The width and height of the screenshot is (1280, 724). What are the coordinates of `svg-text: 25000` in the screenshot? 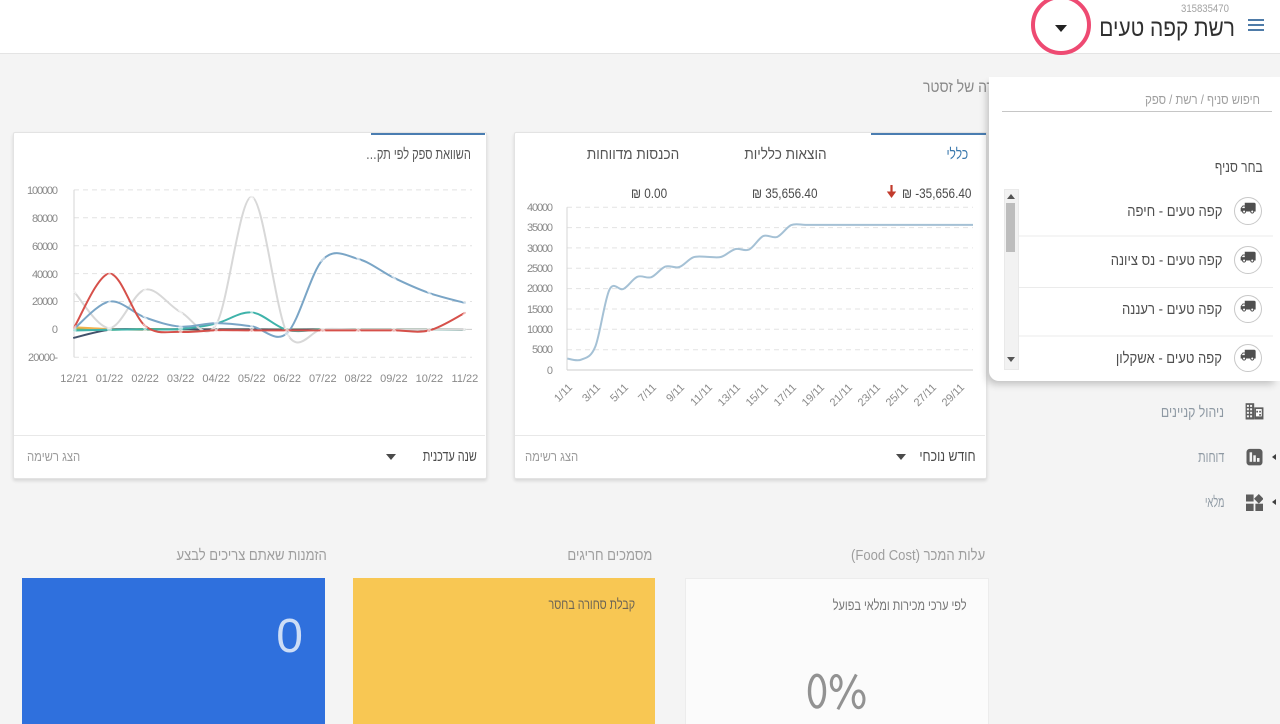 It's located at (540, 269).